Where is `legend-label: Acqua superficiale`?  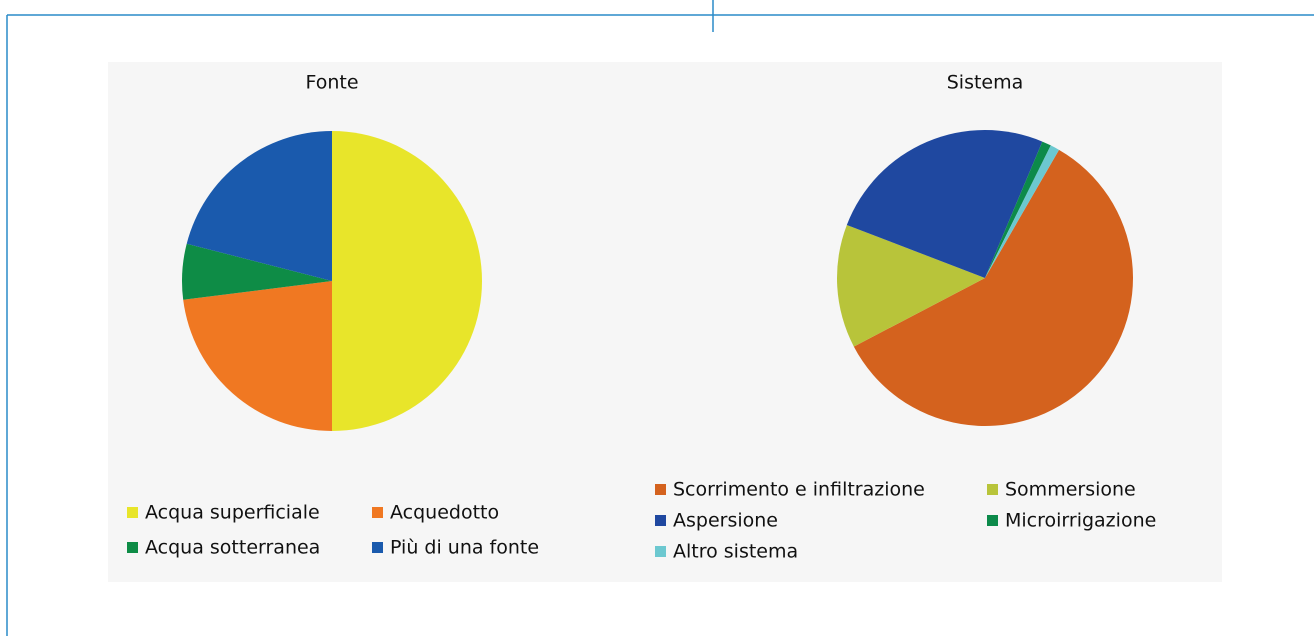 legend-label: Acqua superficiale is located at coordinates (232, 513).